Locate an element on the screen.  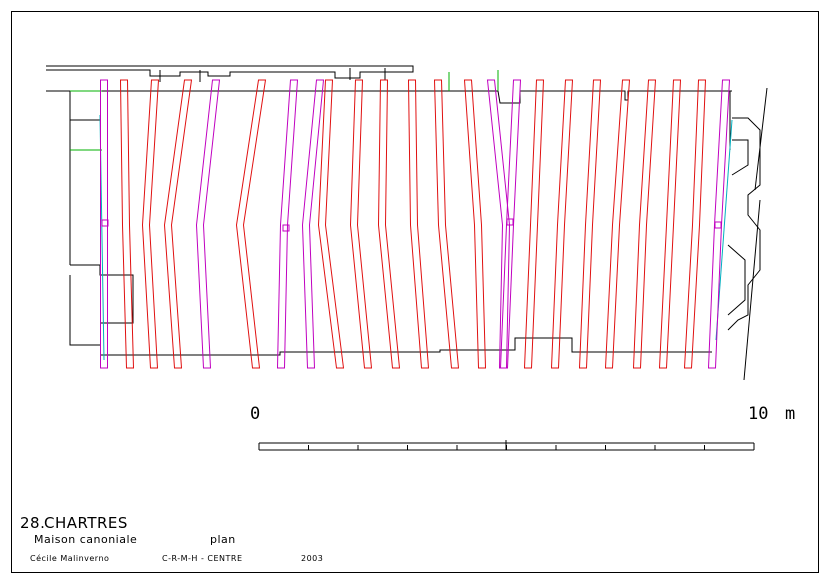
building-subtitle: Maison canoniale is located at coordinates (86, 539).